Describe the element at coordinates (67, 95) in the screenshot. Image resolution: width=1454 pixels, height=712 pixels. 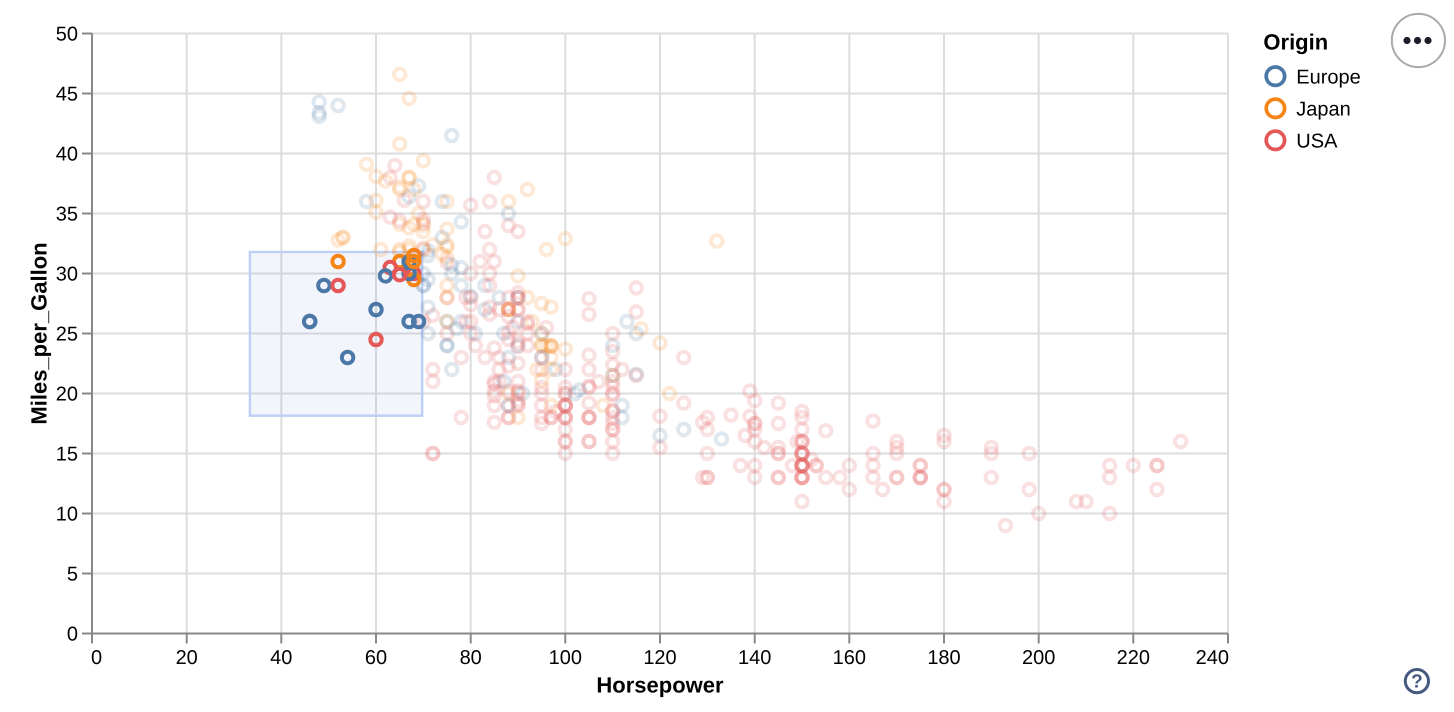
I see `svg-text: 45` at that location.